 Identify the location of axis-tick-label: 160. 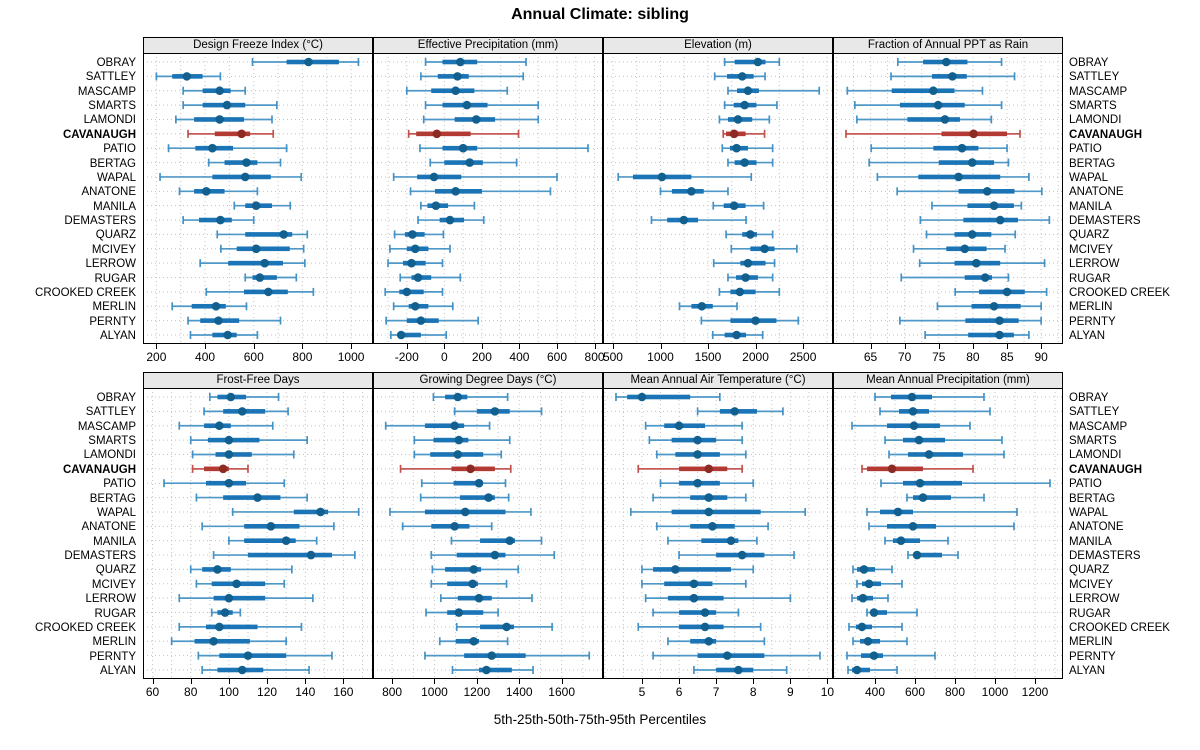
(343, 692).